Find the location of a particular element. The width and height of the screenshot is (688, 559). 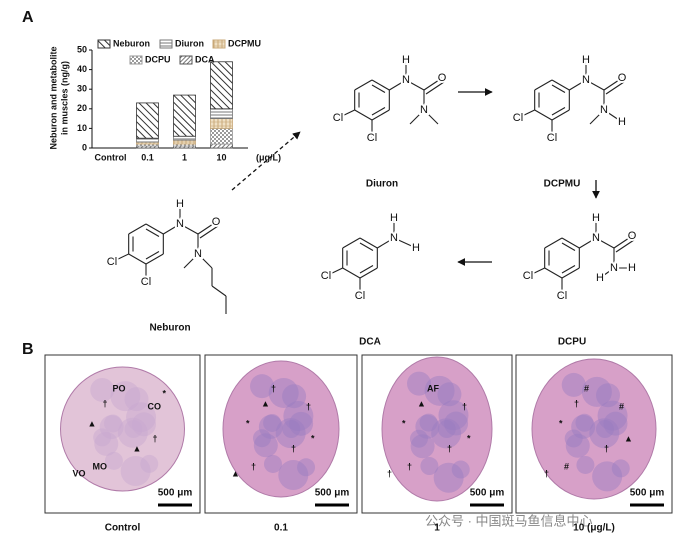

legend-swatch is located at coordinates (104, 44).